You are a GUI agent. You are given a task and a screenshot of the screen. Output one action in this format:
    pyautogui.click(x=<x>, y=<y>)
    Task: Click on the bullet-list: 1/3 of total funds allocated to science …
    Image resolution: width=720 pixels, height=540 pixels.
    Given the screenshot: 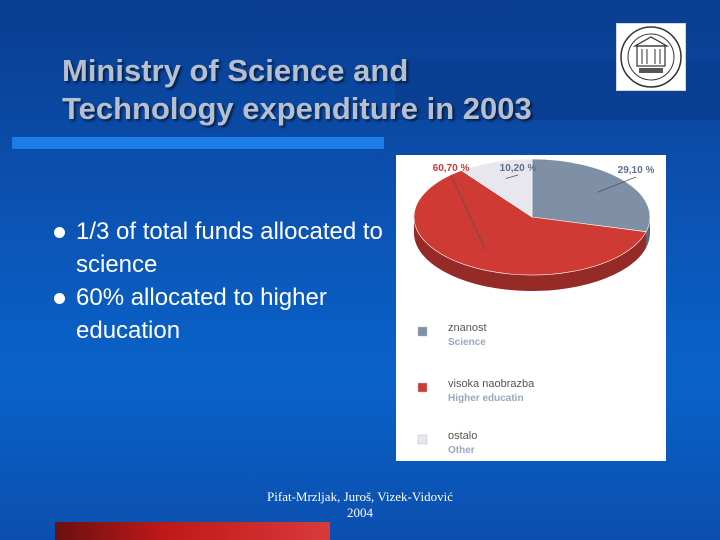 What is the action you would take?
    pyautogui.click(x=219, y=281)
    